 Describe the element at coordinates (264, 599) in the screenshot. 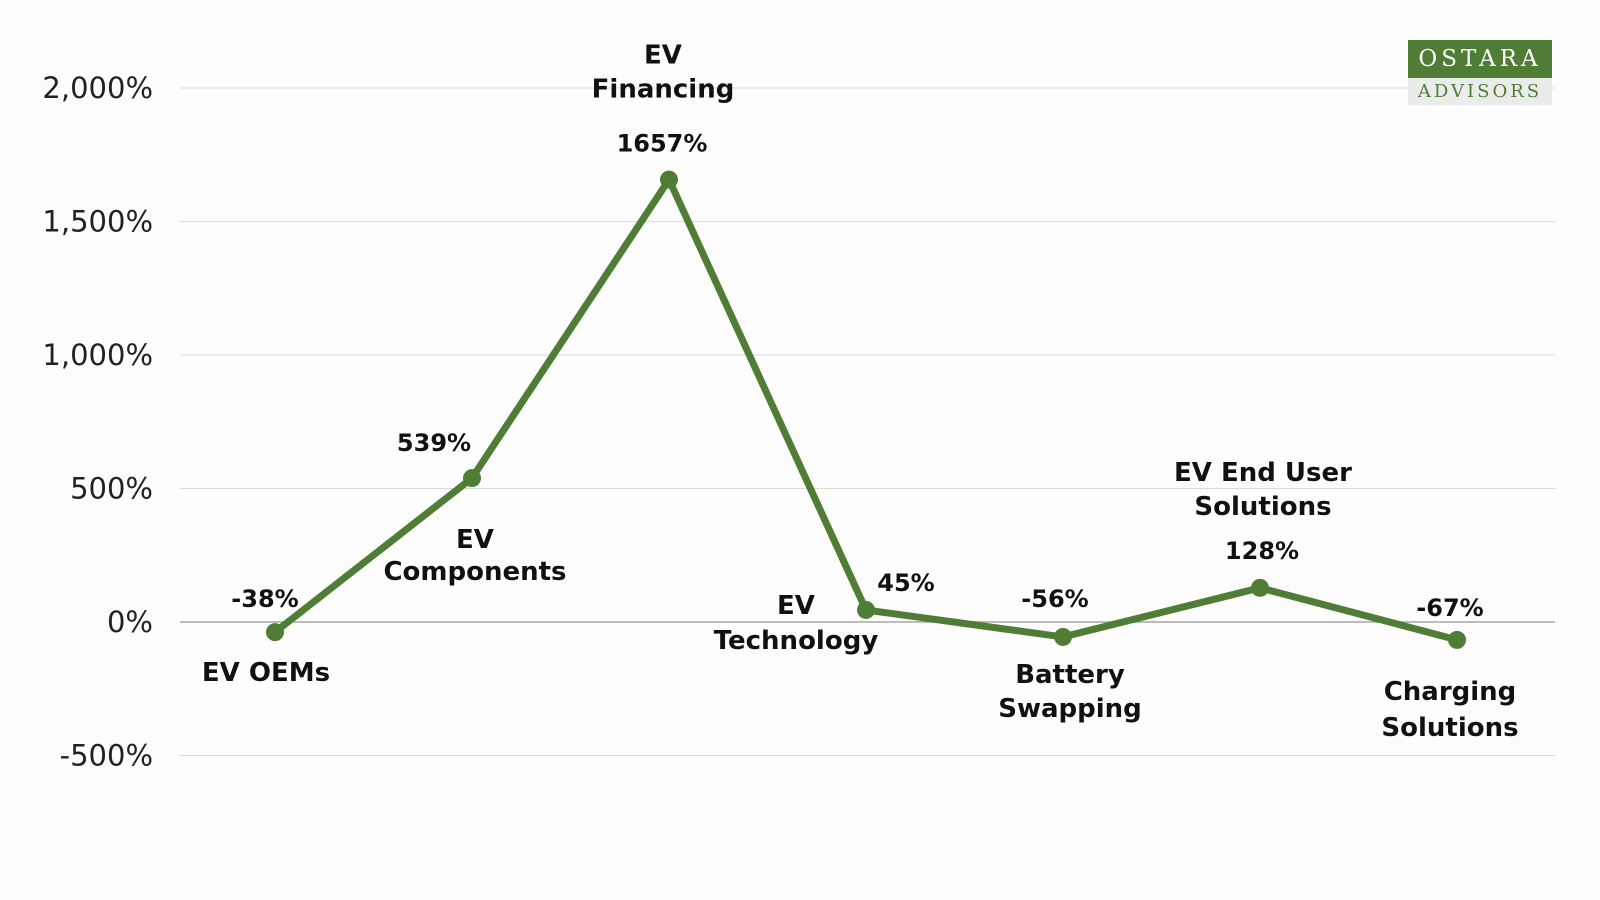

I see `data-value-label: -38%` at that location.